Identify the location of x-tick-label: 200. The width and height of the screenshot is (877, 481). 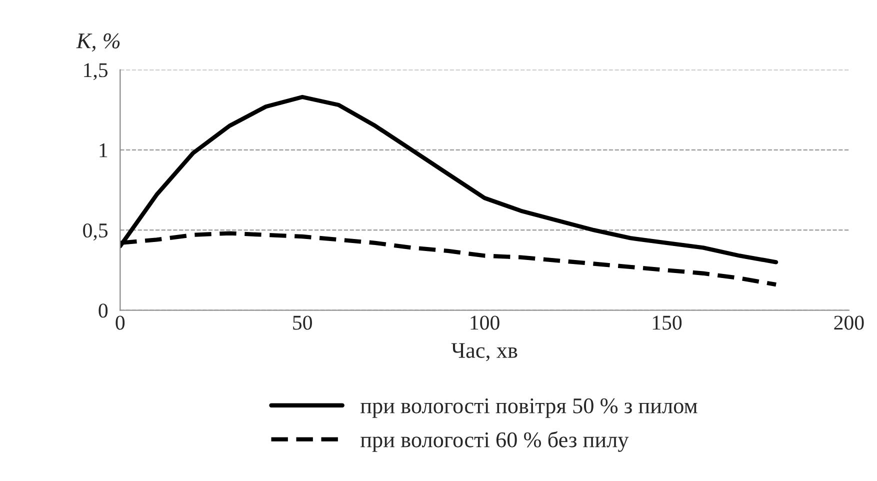
(849, 323).